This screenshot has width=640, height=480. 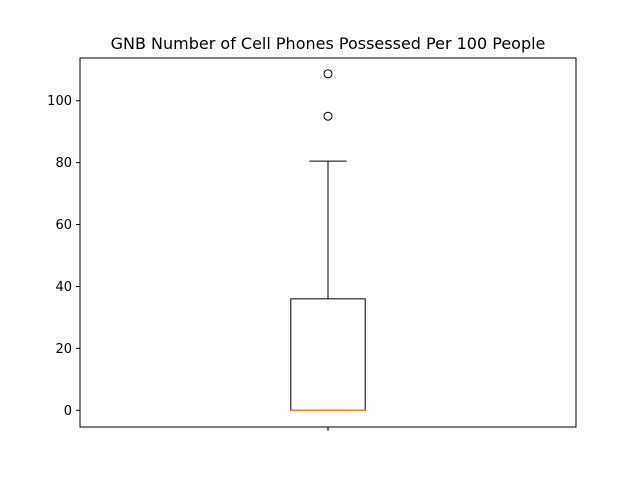 What do you see at coordinates (63, 349) in the screenshot?
I see `y-tick-label: 20` at bounding box center [63, 349].